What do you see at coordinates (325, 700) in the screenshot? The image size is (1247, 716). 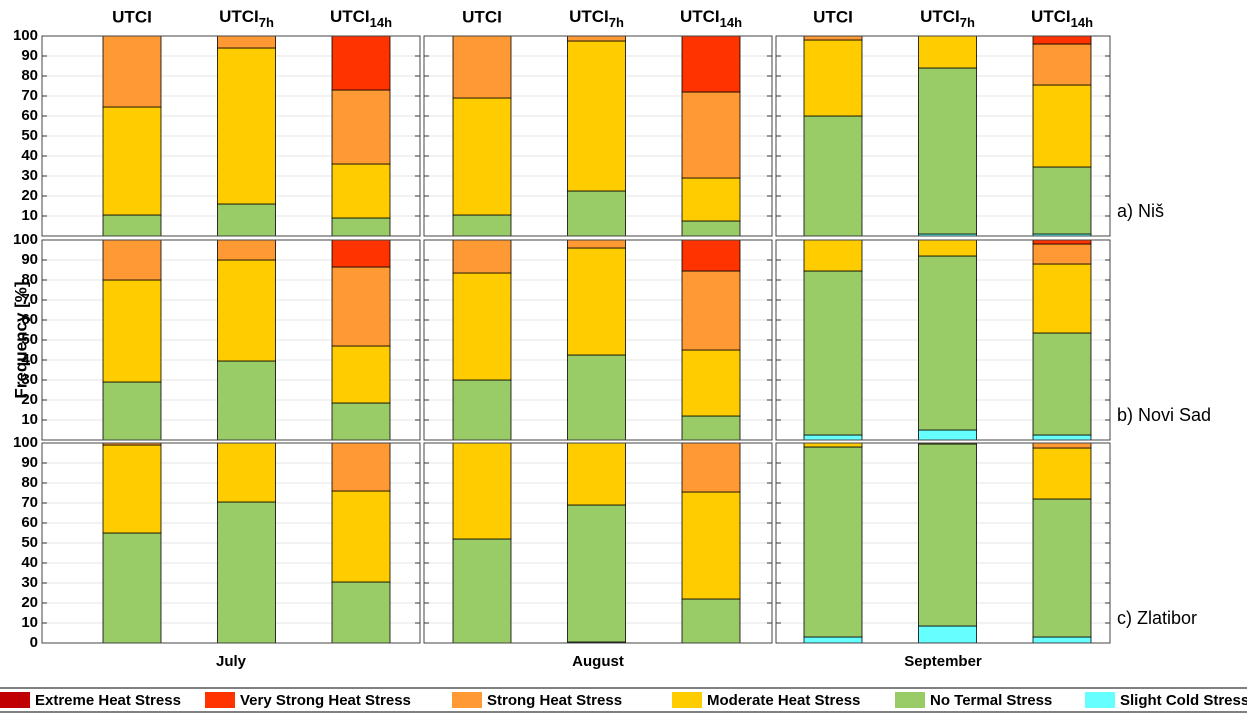 I see `legend-label: Very Strong Heat Stress` at bounding box center [325, 700].